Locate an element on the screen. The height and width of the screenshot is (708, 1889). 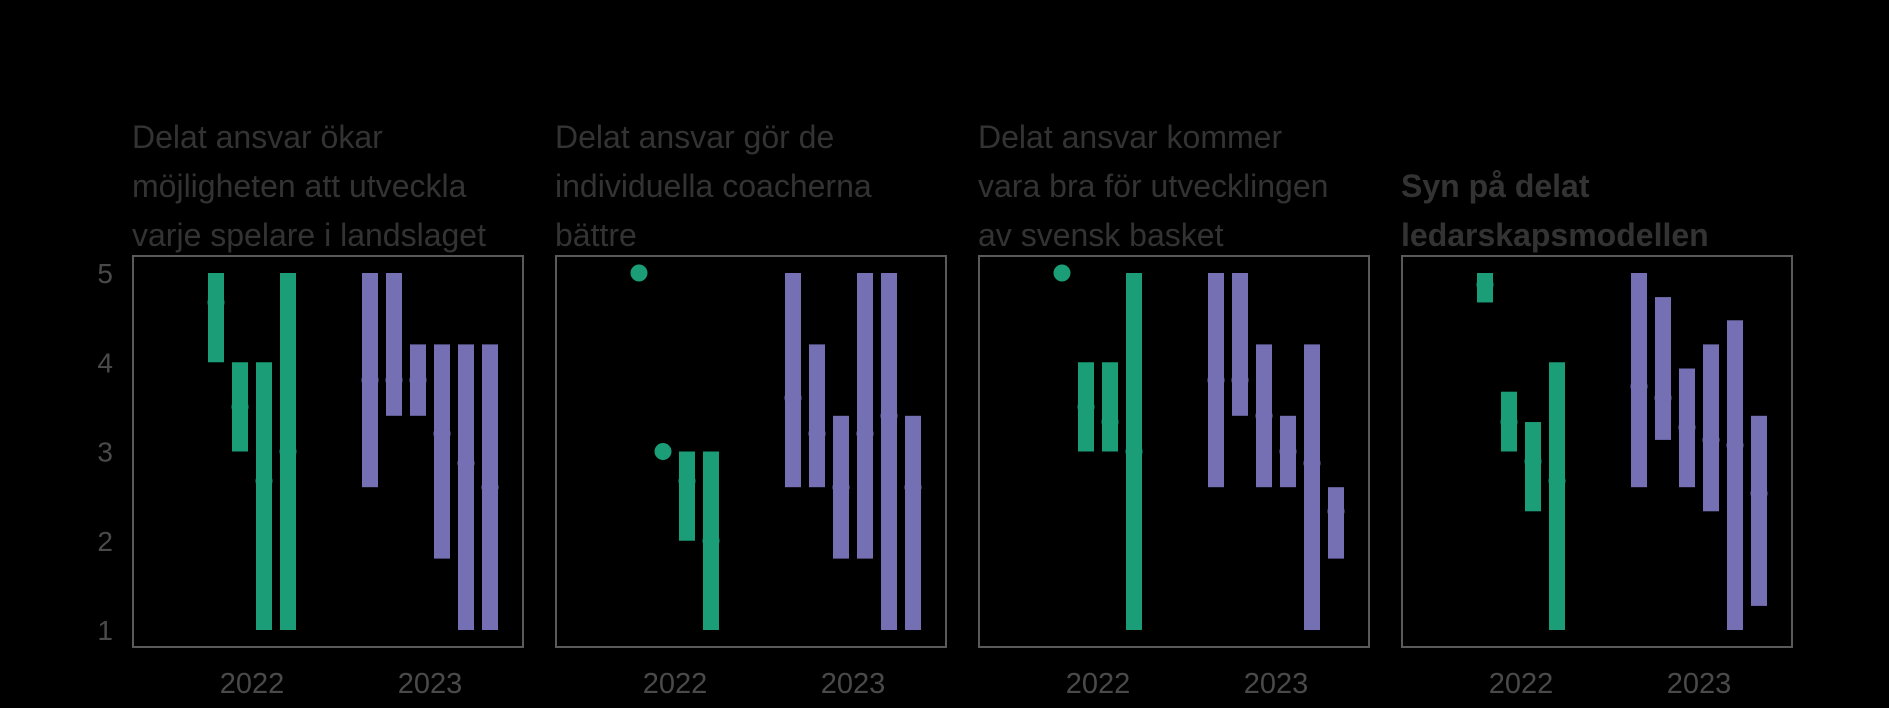
panel-title-line: möjligheten att utveckla is located at coordinates (299, 186).